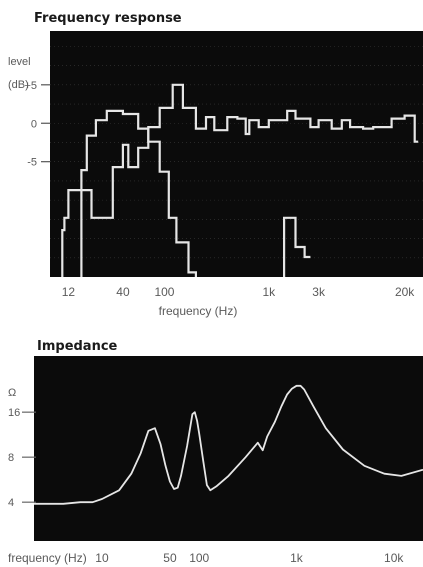 Image resolution: width=423 pixels, height=567 pixels. What do you see at coordinates (405, 292) in the screenshot?
I see `x-tick-label: 20k` at bounding box center [405, 292].